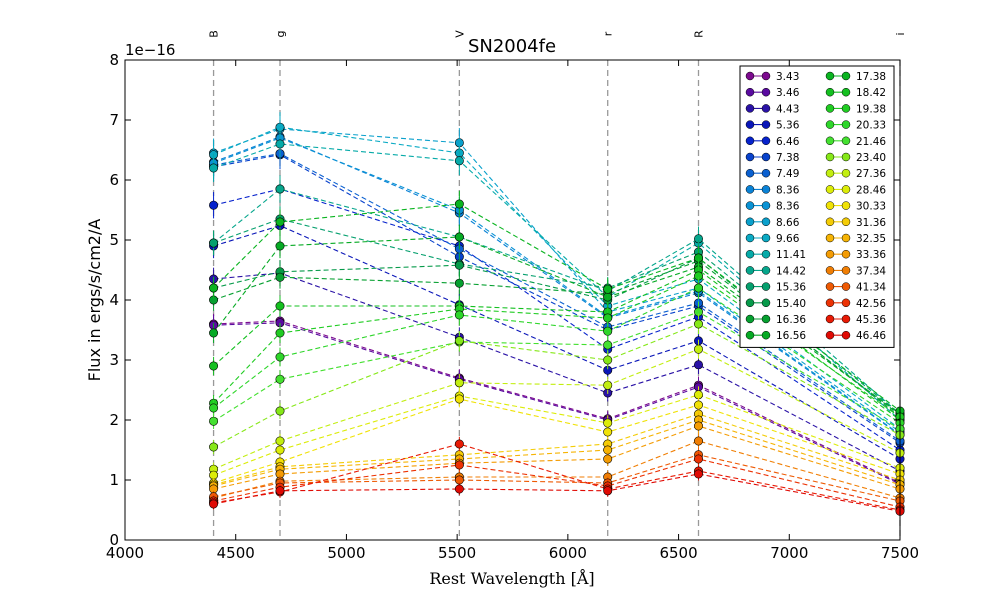 The image size is (1000, 600). What do you see at coordinates (855, 174) in the screenshot?
I see `legend-entry: 27.36` at bounding box center [855, 174].